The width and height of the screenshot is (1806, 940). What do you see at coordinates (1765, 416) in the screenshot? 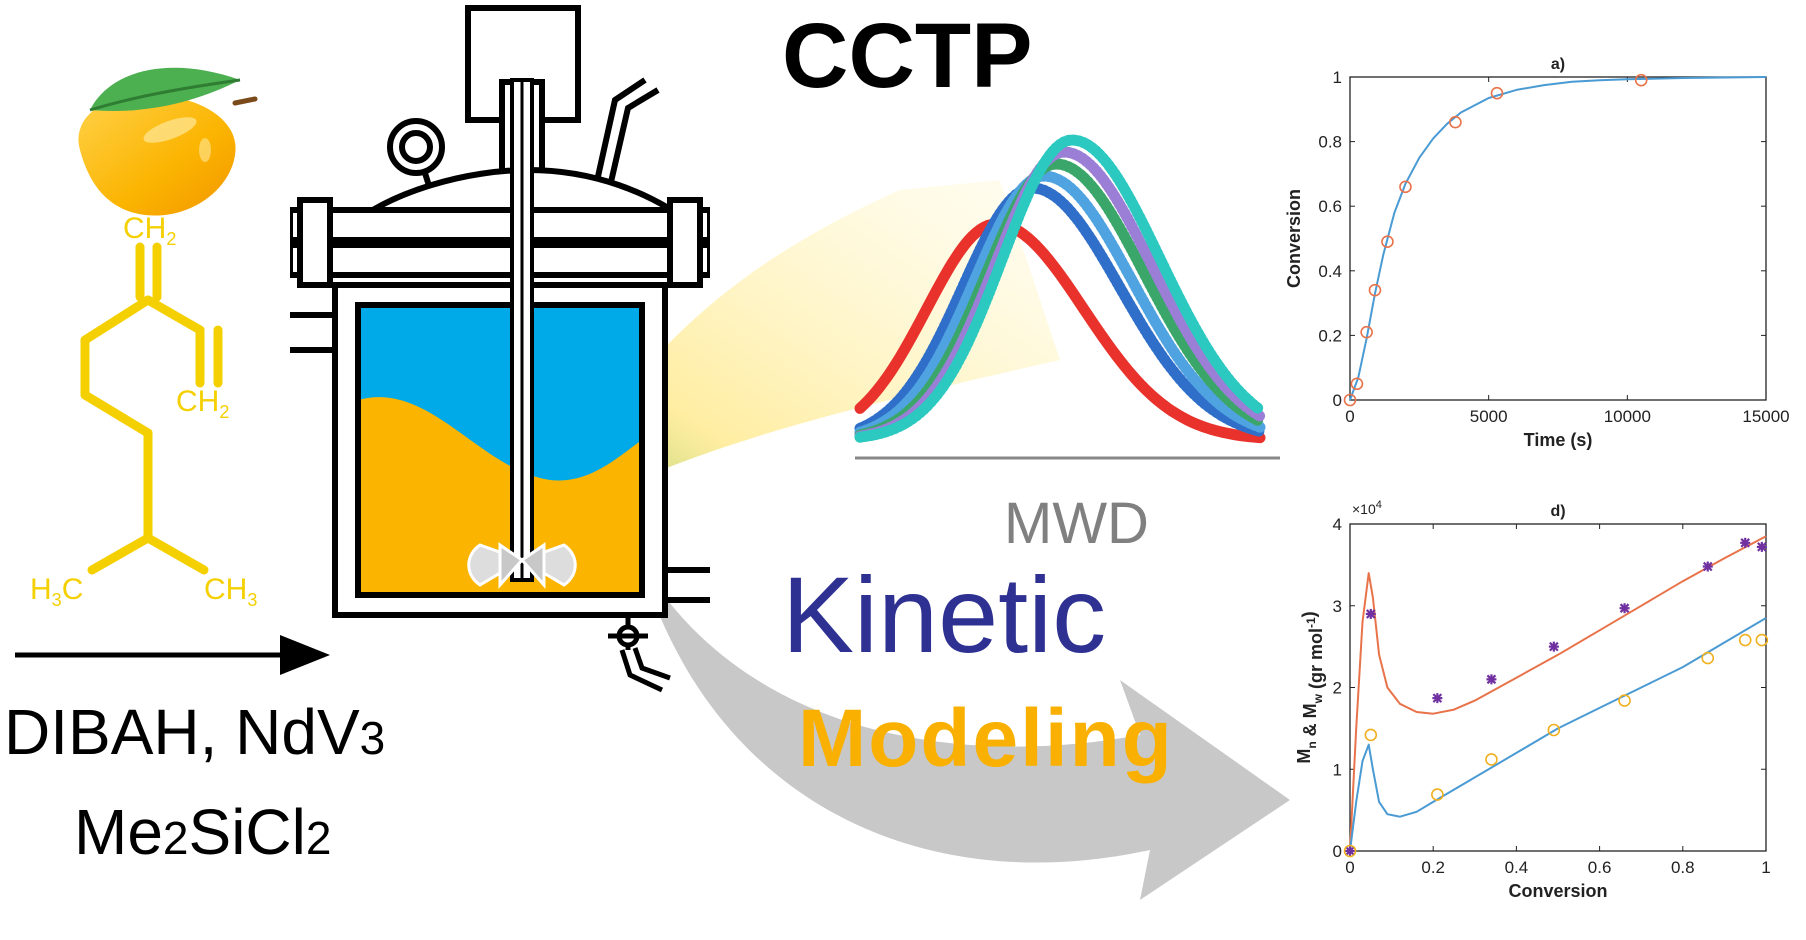
I see `x-tick-label: 15000` at bounding box center [1765, 416].